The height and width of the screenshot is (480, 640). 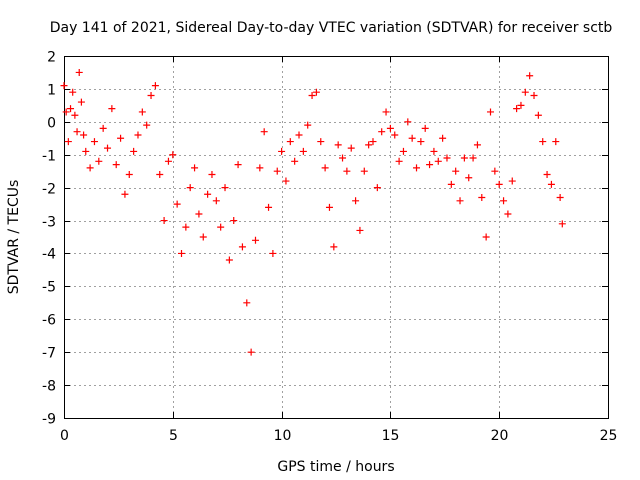 What do you see at coordinates (49, 288) in the screenshot?
I see `y-tick-label: -5` at bounding box center [49, 288].